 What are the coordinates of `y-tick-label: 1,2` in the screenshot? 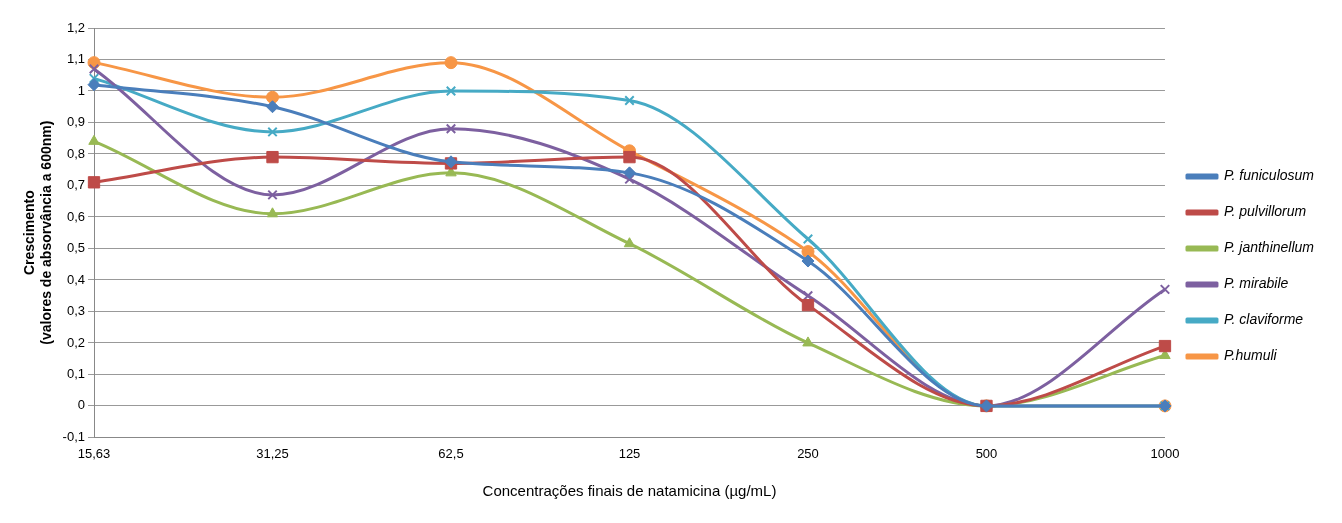 It's located at (75, 27).